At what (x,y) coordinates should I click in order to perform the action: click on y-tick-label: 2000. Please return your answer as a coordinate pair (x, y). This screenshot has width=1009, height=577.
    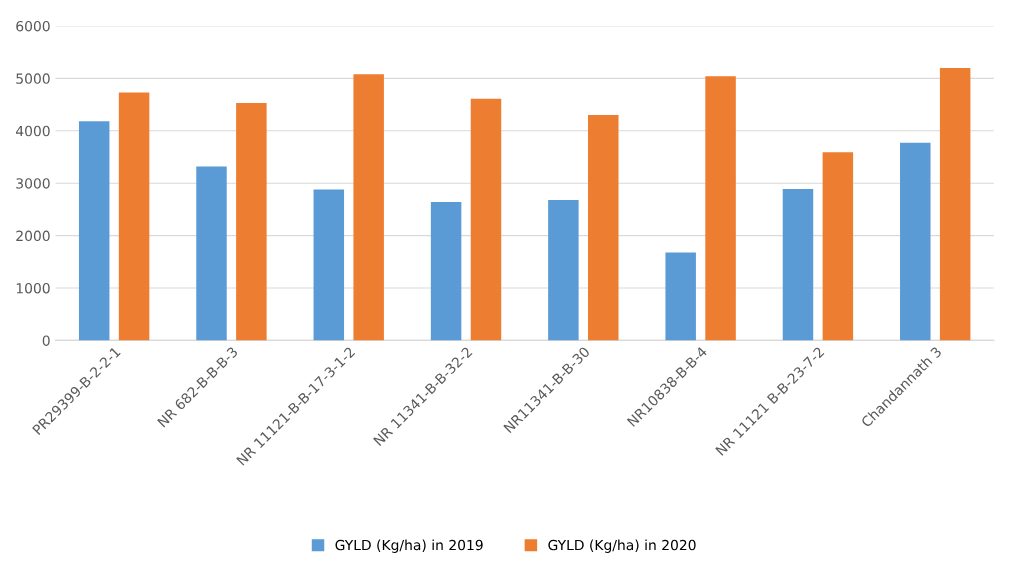
    Looking at the image, I should click on (33, 236).